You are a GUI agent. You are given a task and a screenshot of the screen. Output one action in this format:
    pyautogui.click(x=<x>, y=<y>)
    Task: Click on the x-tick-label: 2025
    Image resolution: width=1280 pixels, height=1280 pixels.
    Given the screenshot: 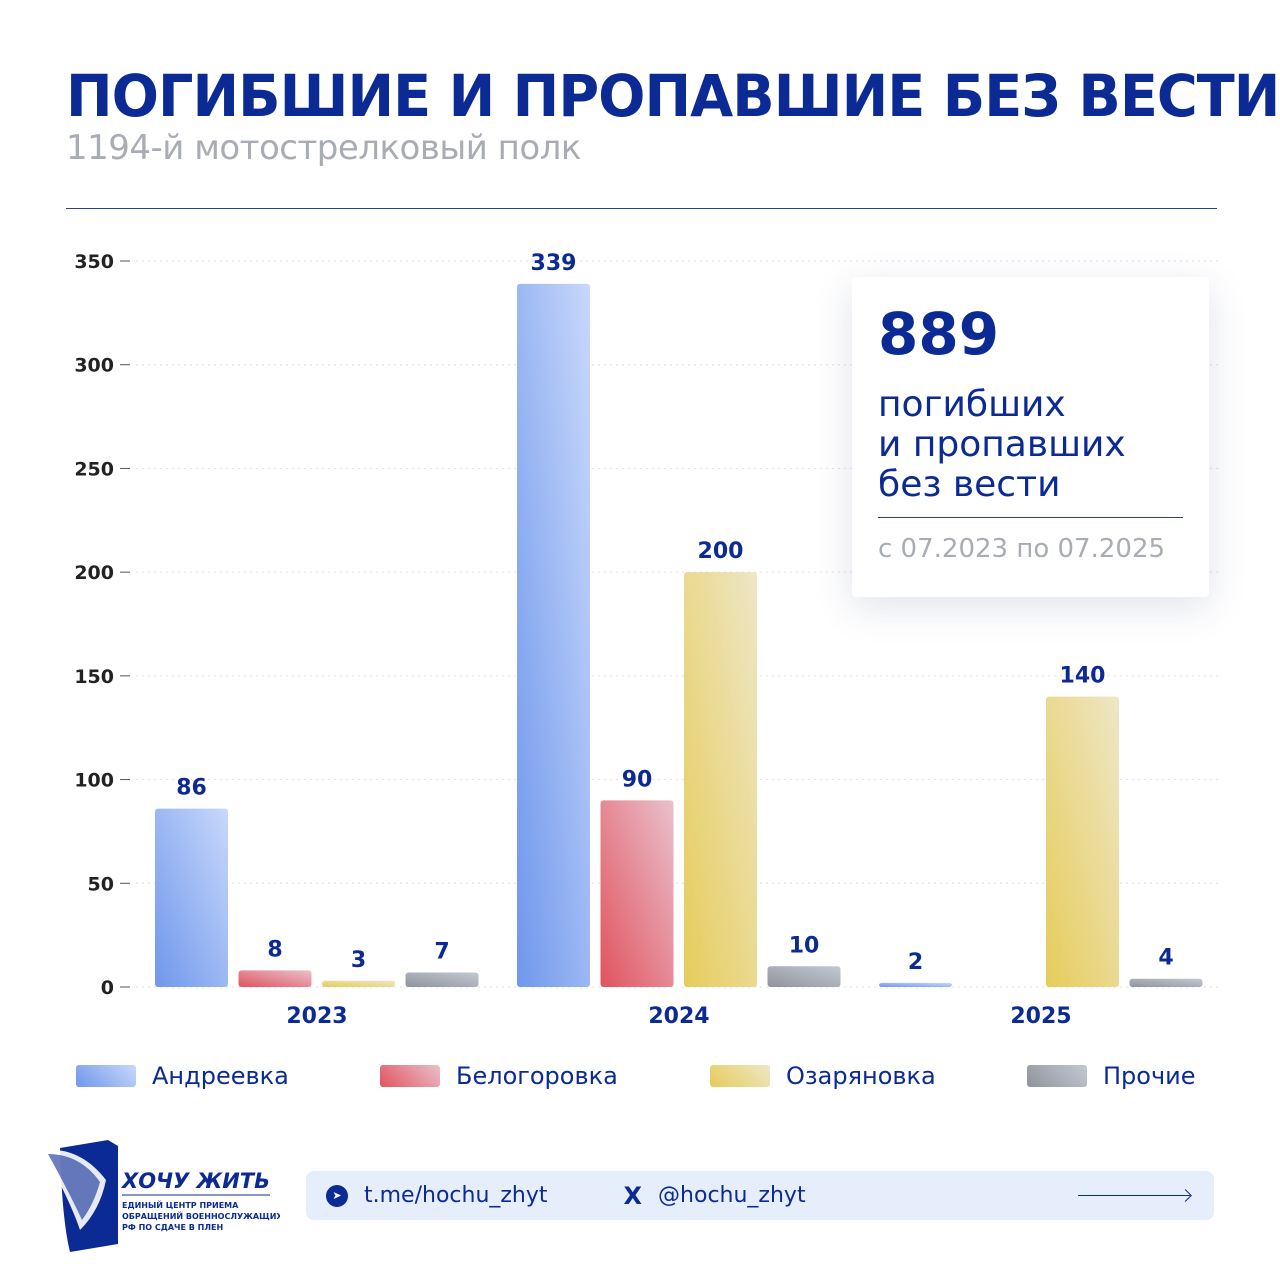 What is the action you would take?
    pyautogui.click(x=1040, y=1016)
    